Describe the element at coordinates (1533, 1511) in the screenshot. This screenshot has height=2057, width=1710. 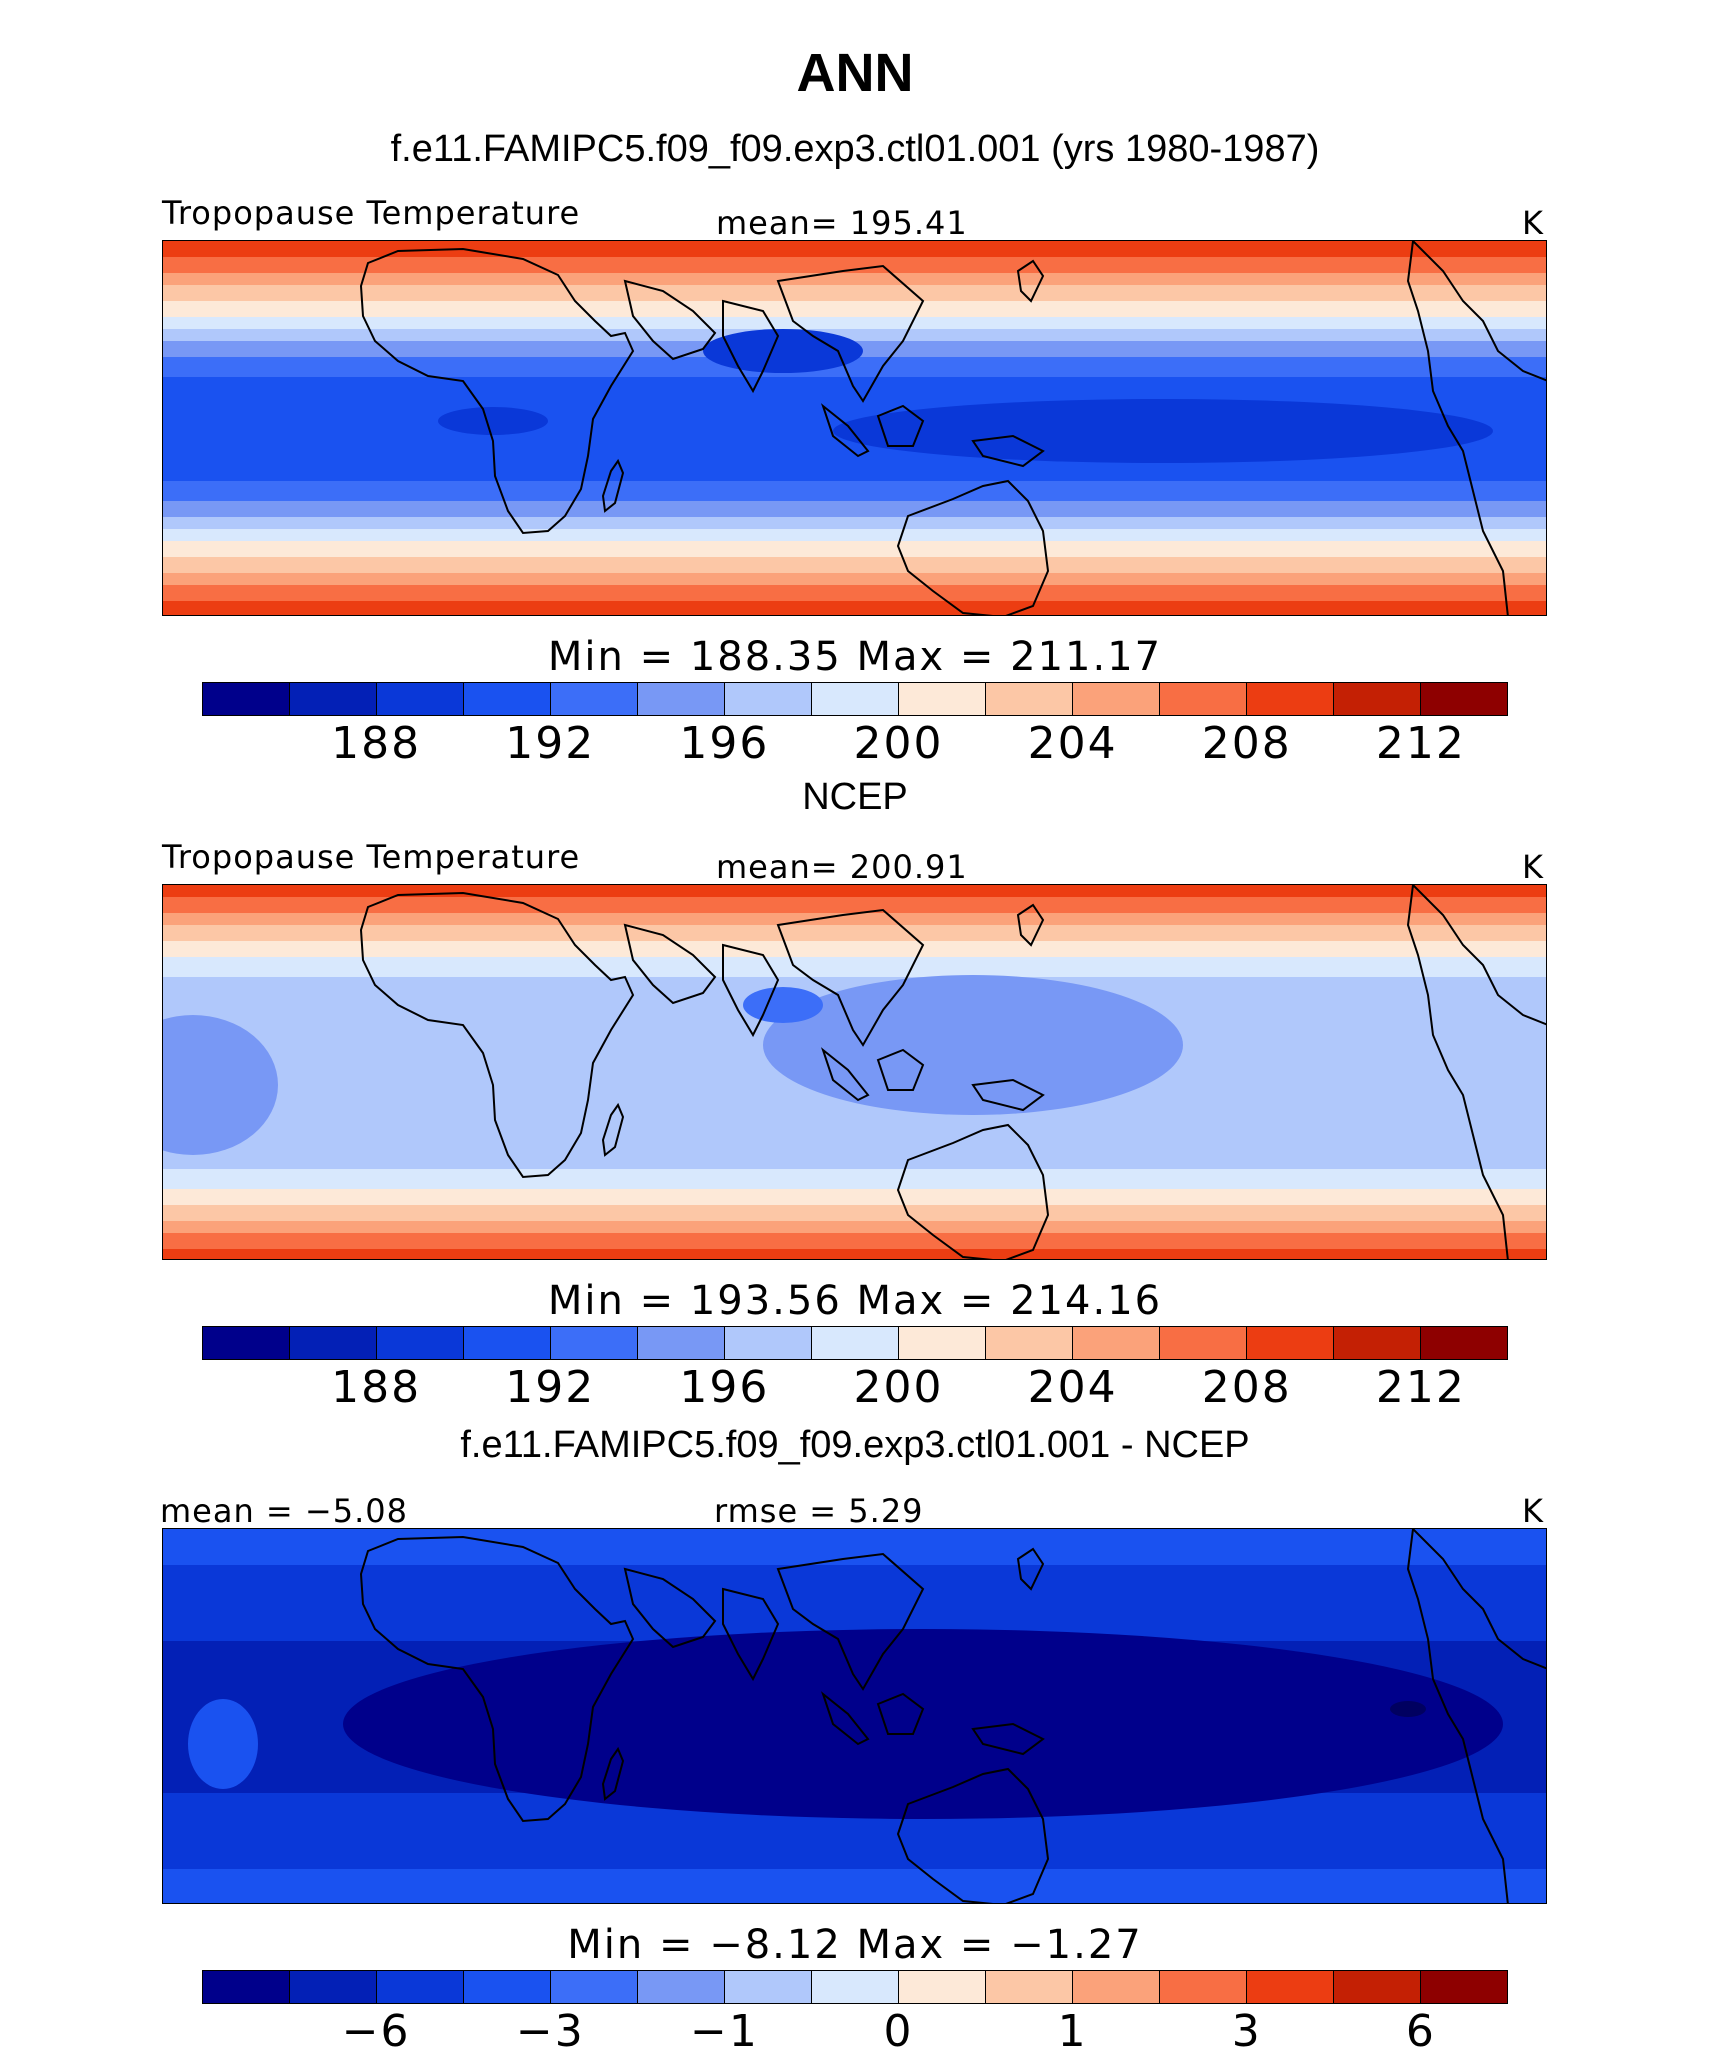
I see `panel3-units-label: K` at that location.